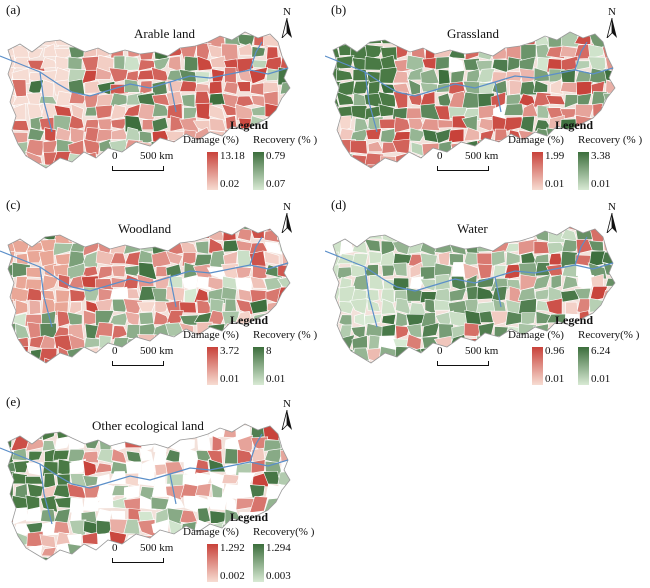  I want to click on north-arrow: N, so click(612, 22).